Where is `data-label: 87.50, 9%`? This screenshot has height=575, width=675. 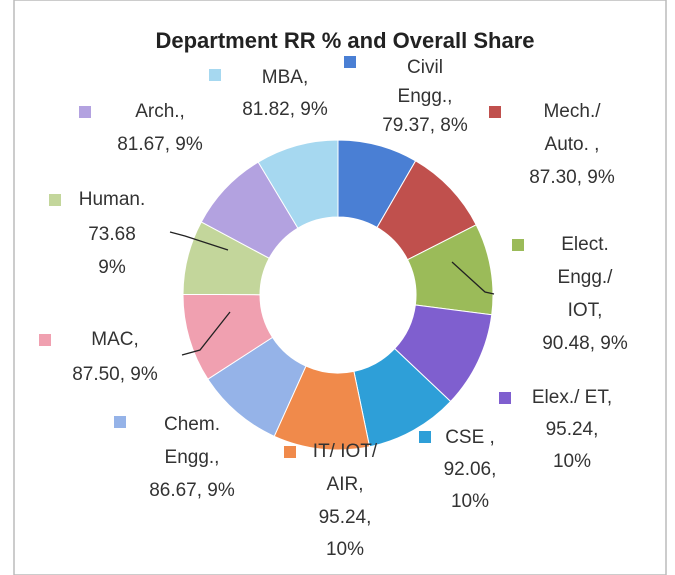
data-label: 87.50, 9% is located at coordinates (115, 374).